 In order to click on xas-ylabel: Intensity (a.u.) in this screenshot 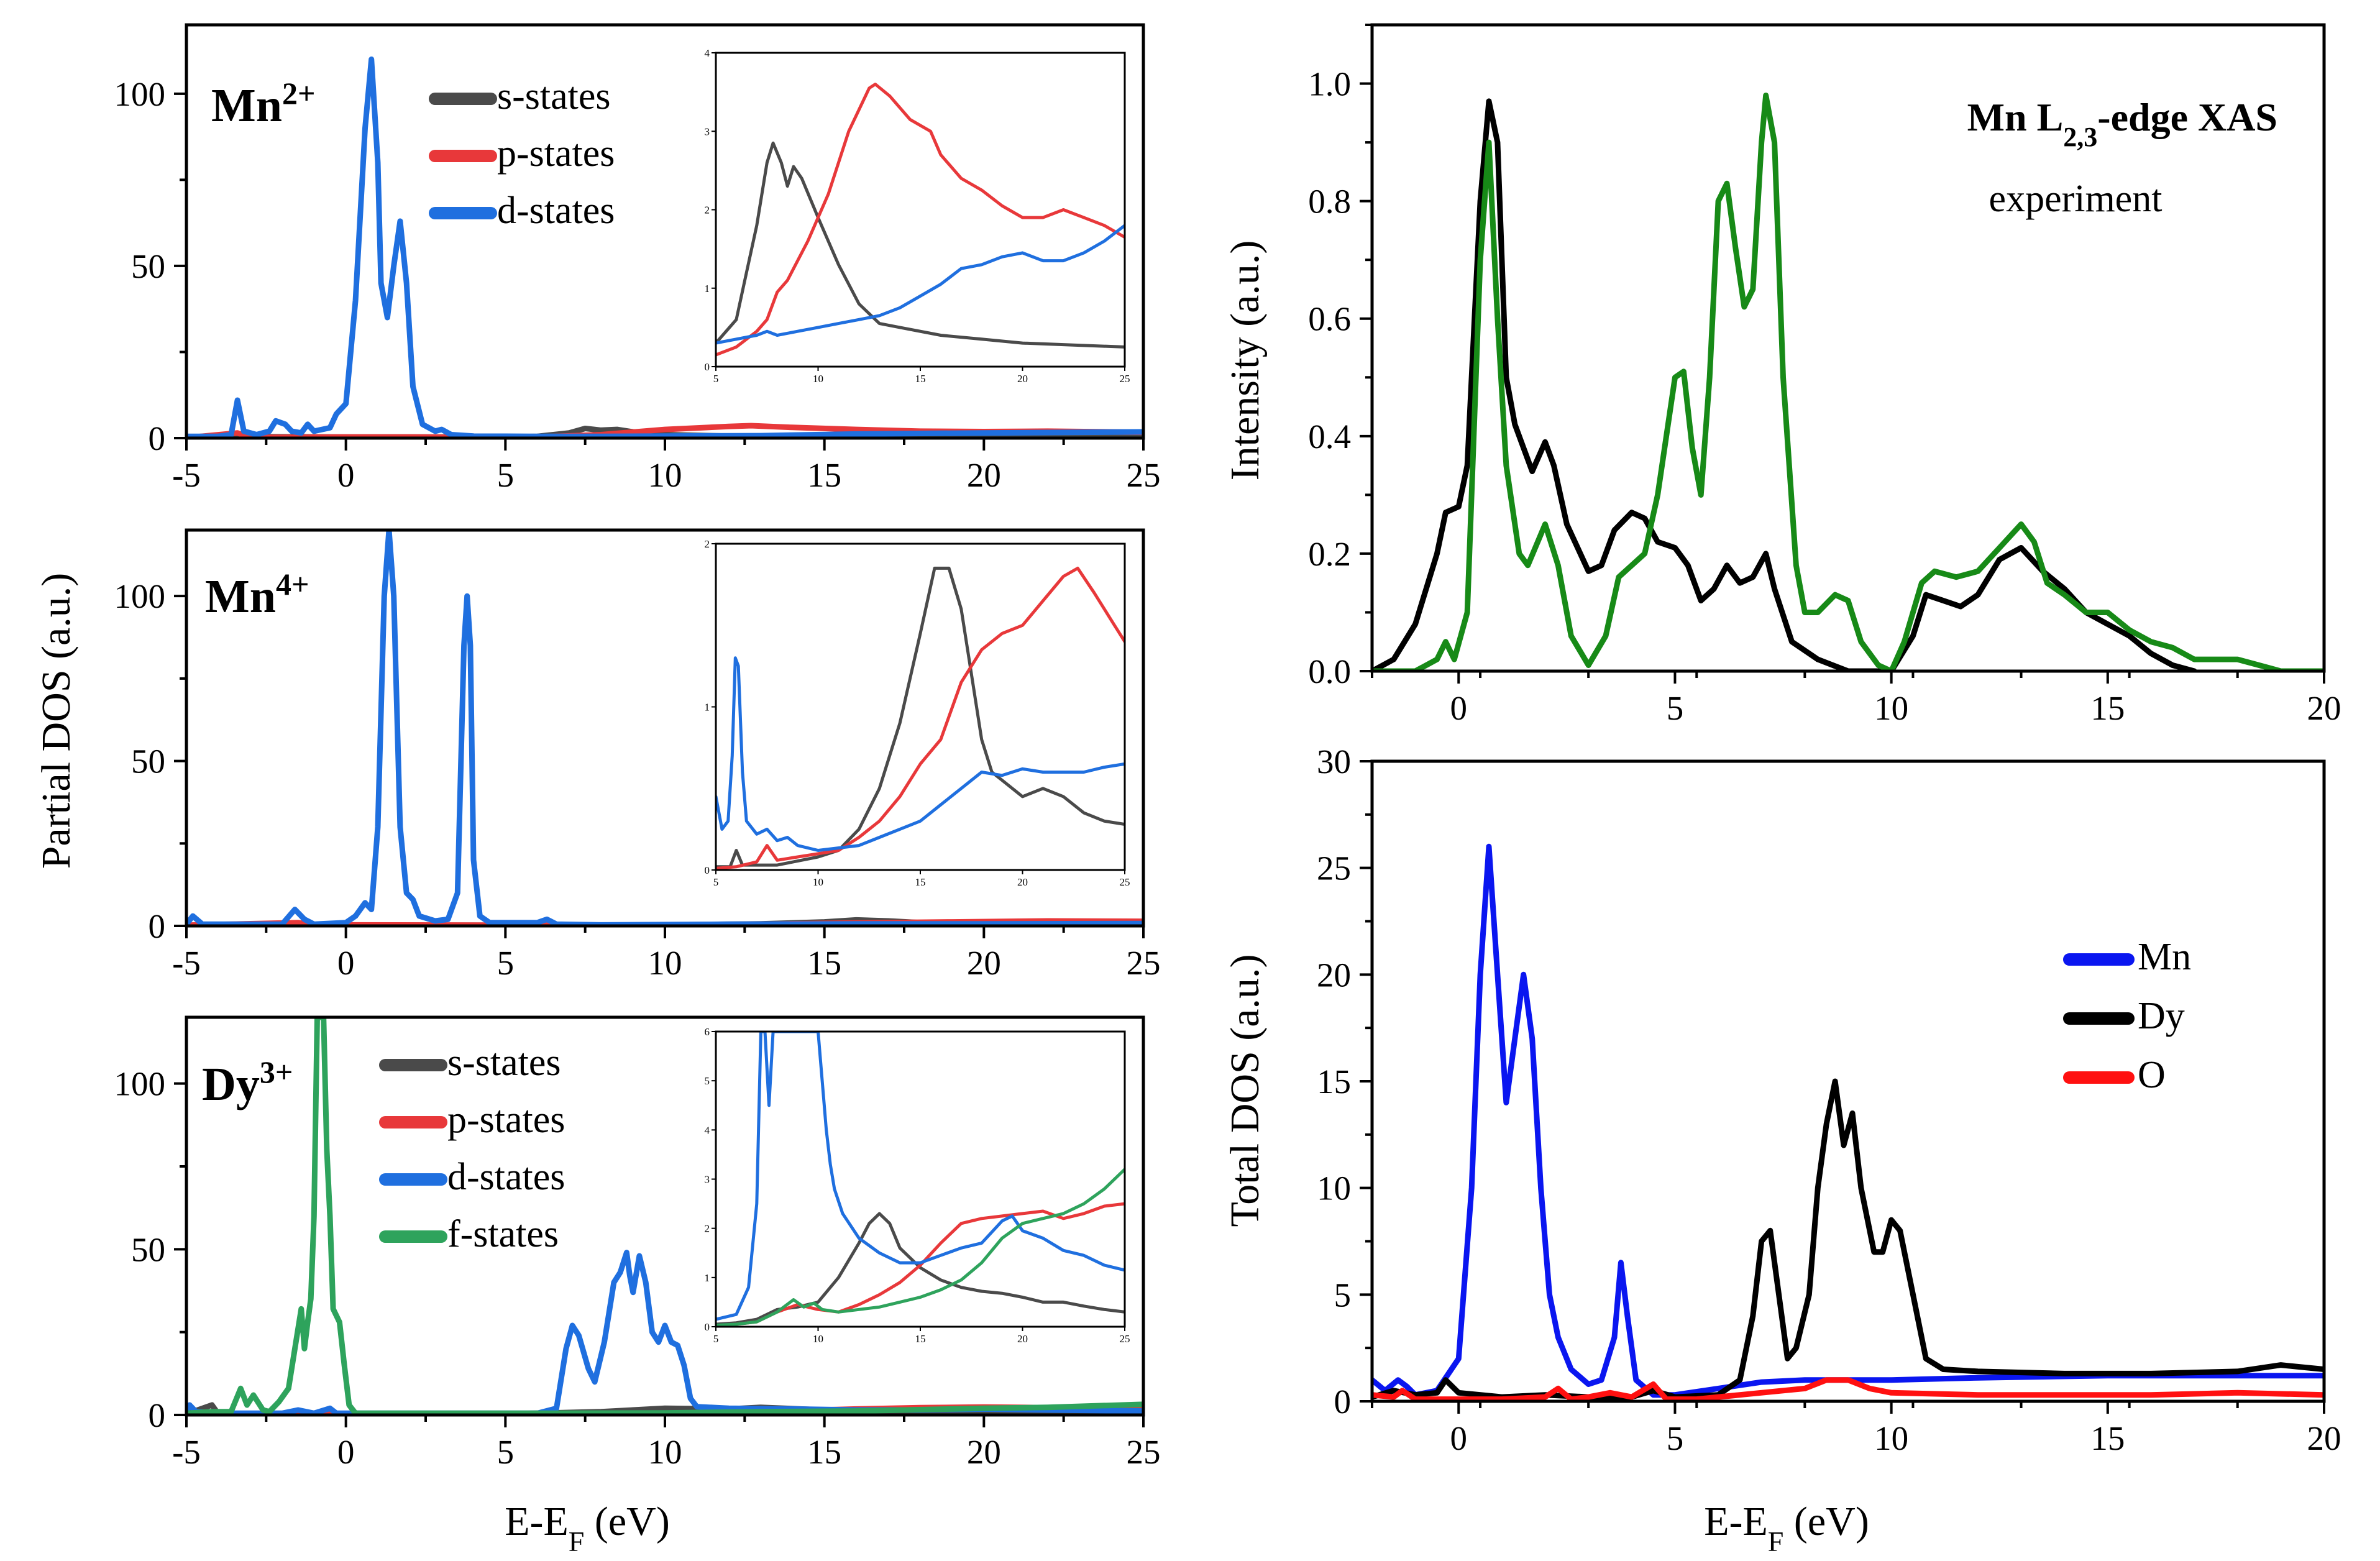, I will do `click(1245, 360)`.